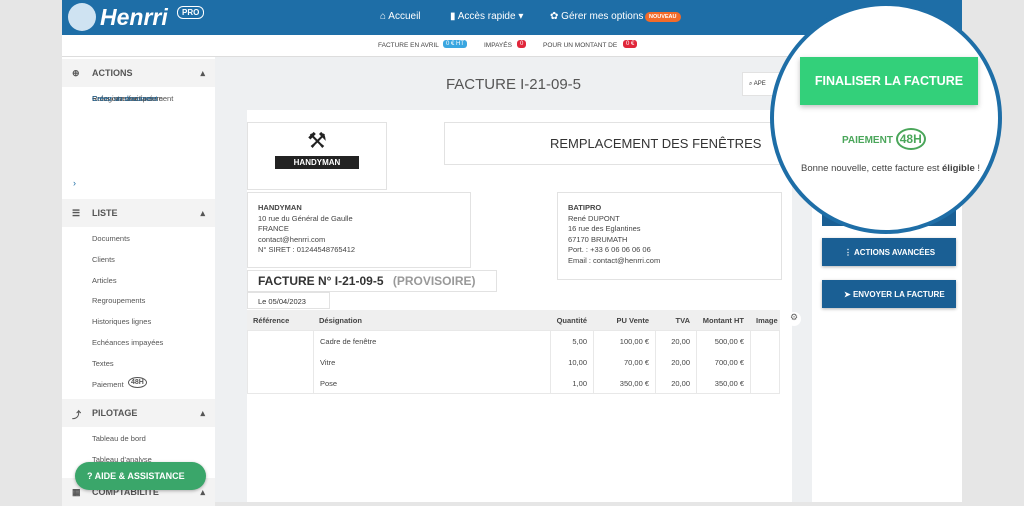  I want to click on handyman-logo: HANDYMAN, so click(317, 162).